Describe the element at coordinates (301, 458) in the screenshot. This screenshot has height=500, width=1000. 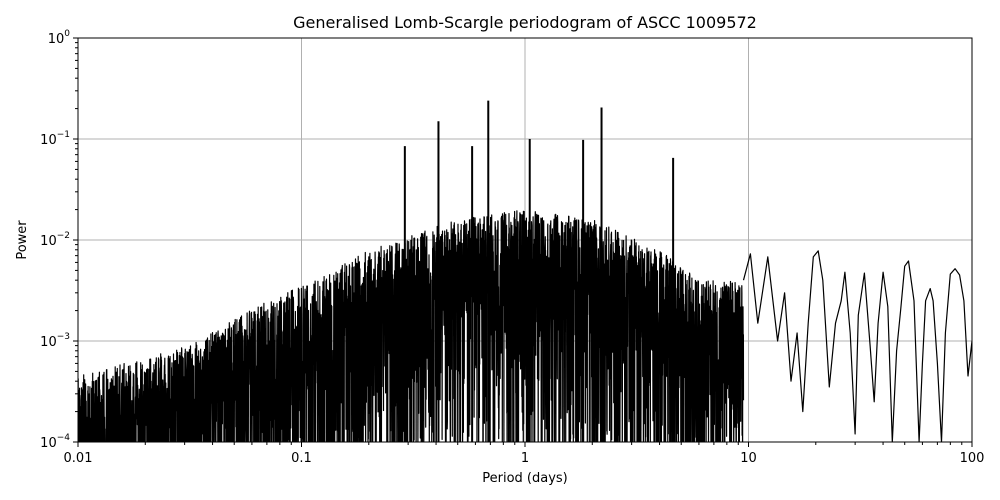
I see `x-tick-label: 0.1` at that location.